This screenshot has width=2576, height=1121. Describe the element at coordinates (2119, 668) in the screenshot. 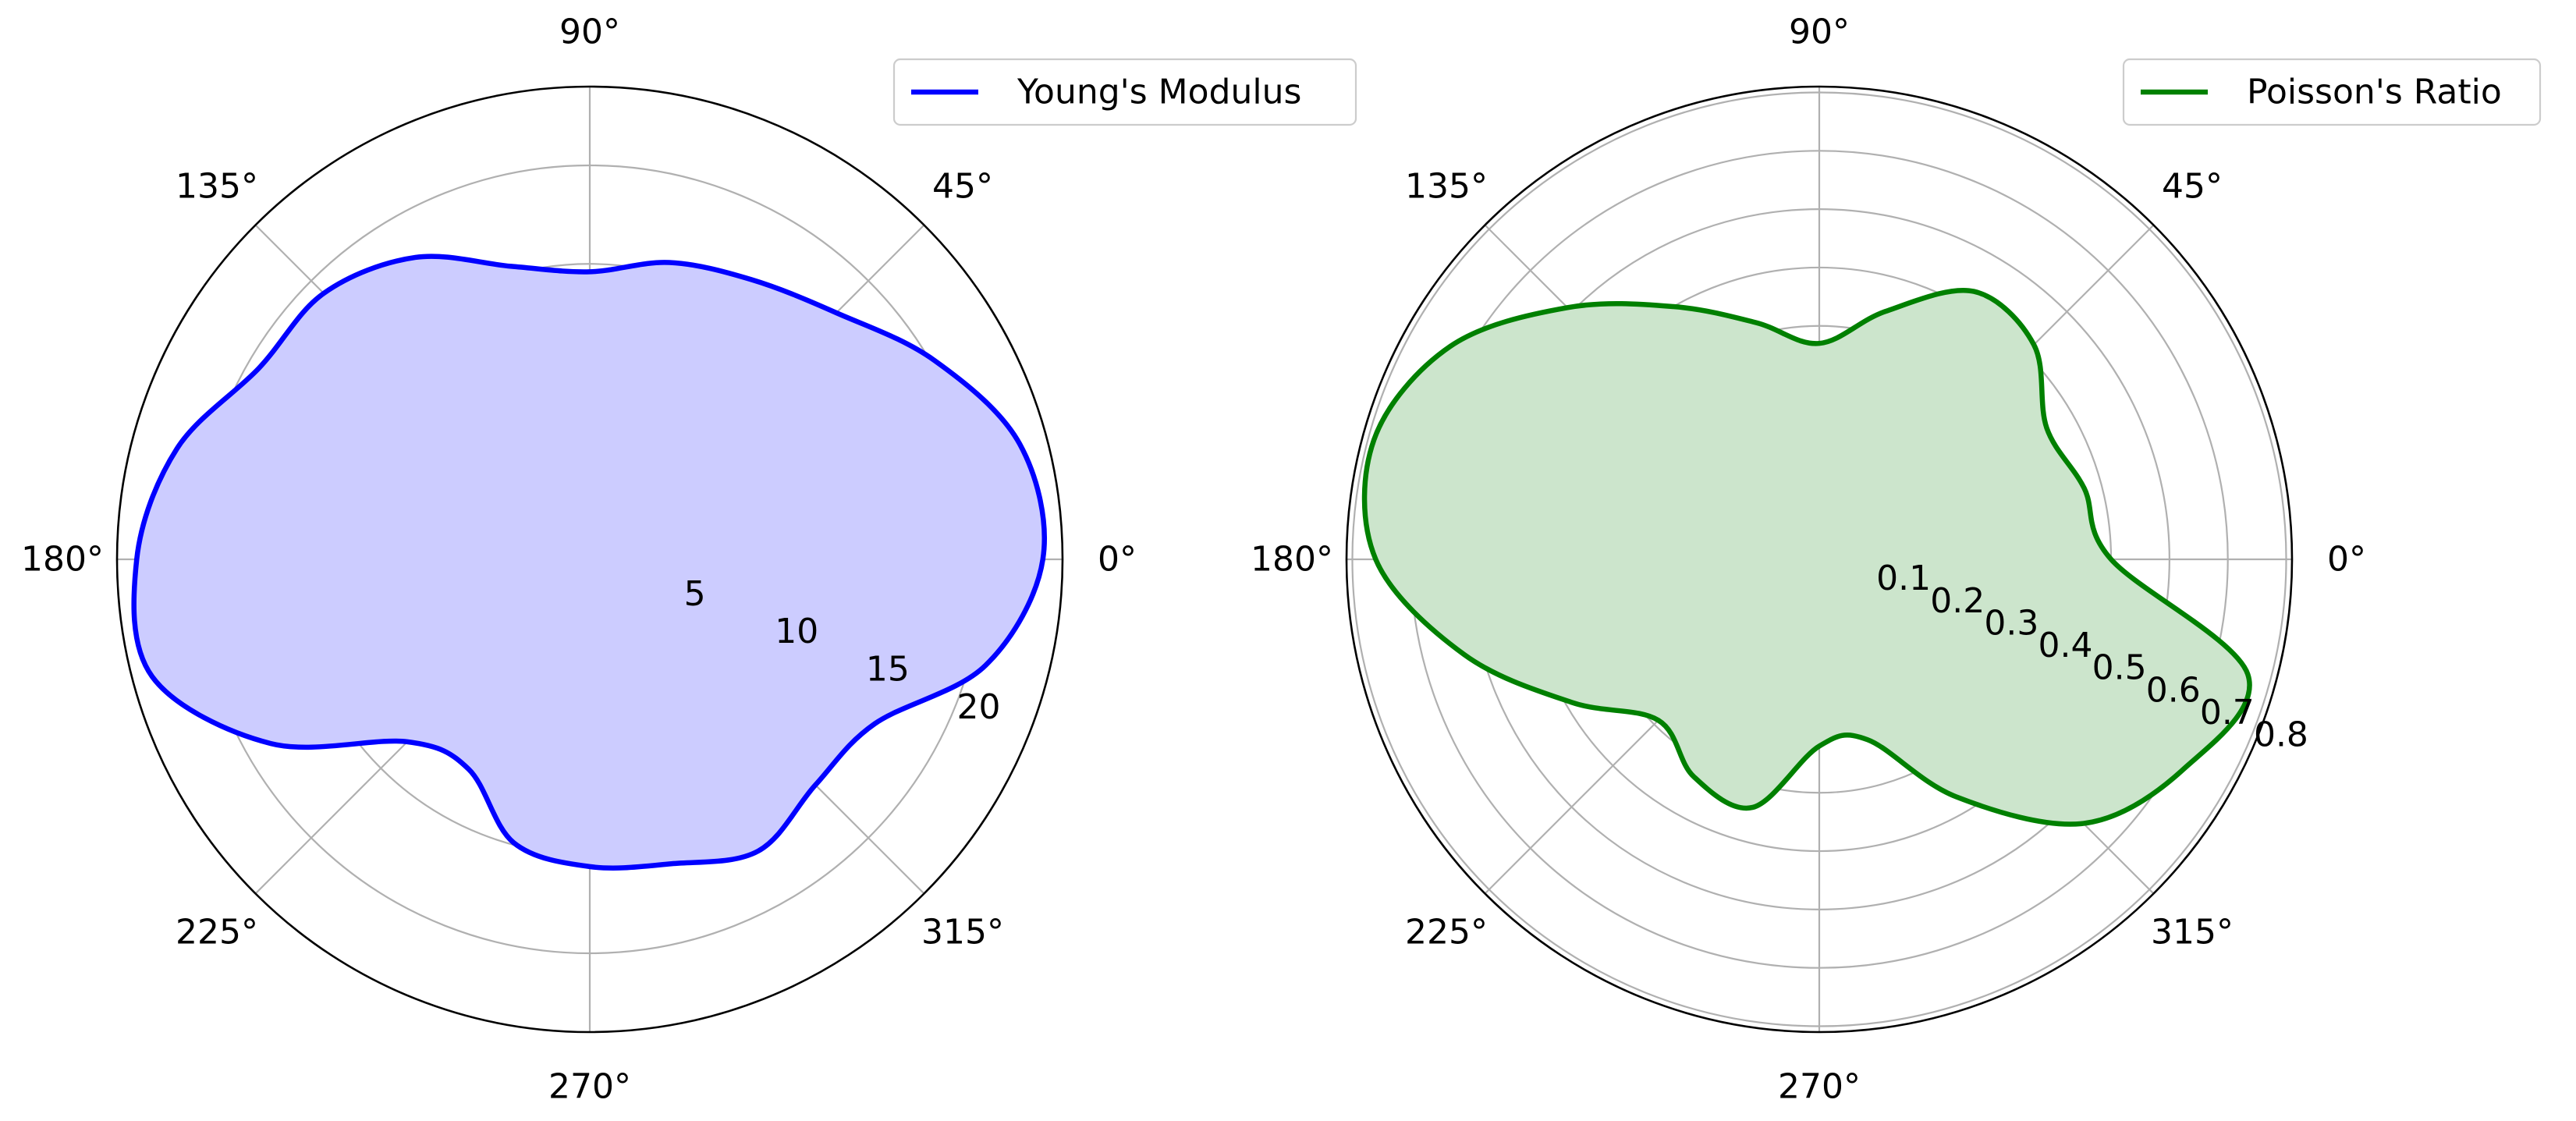

I see `radial-tick-label: 0.5` at that location.